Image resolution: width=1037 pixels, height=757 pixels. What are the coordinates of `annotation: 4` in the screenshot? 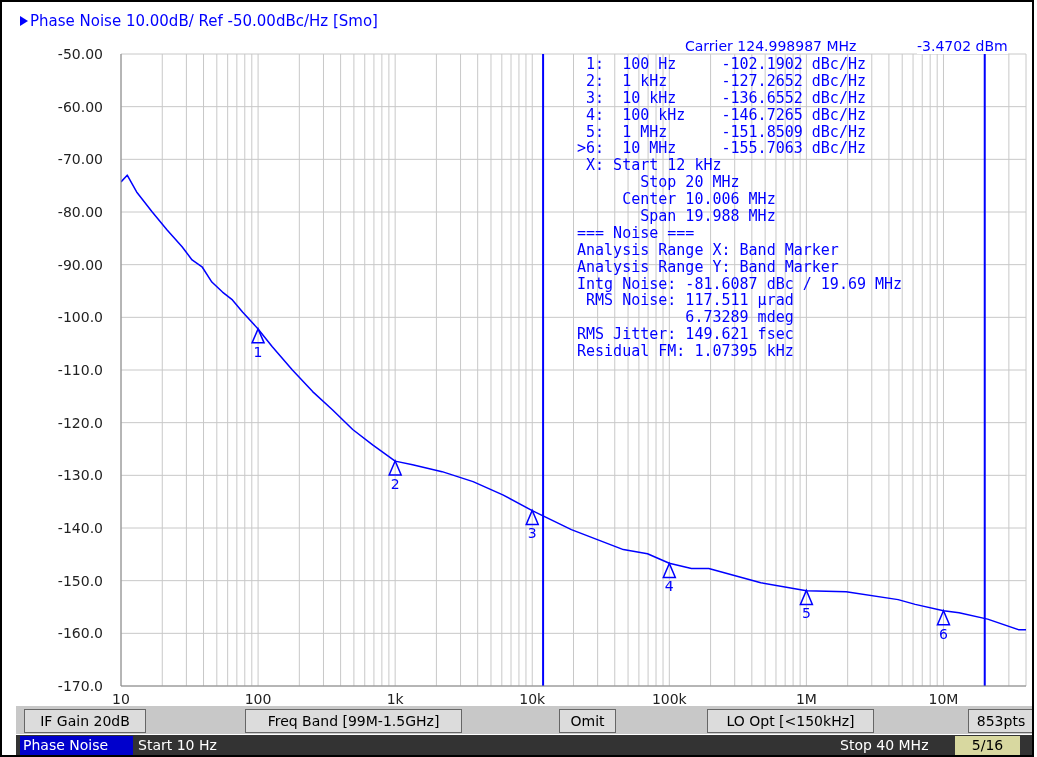 It's located at (669, 586).